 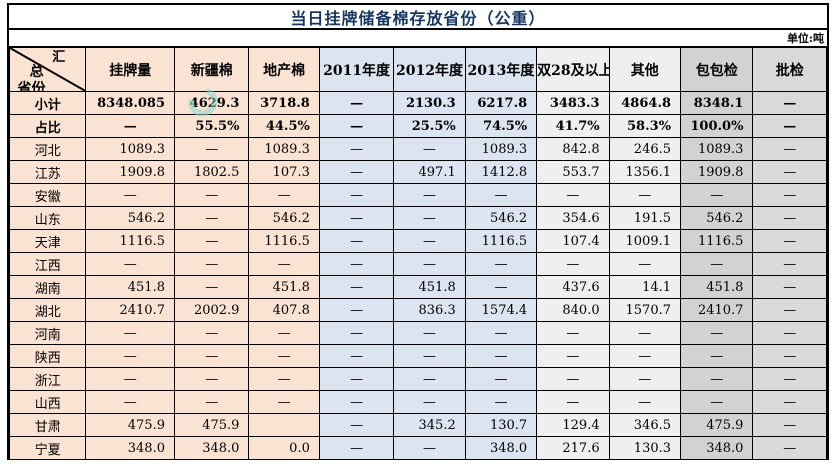 What do you see at coordinates (501, 126) in the screenshot?
I see `table-cell: 74.5%` at bounding box center [501, 126].